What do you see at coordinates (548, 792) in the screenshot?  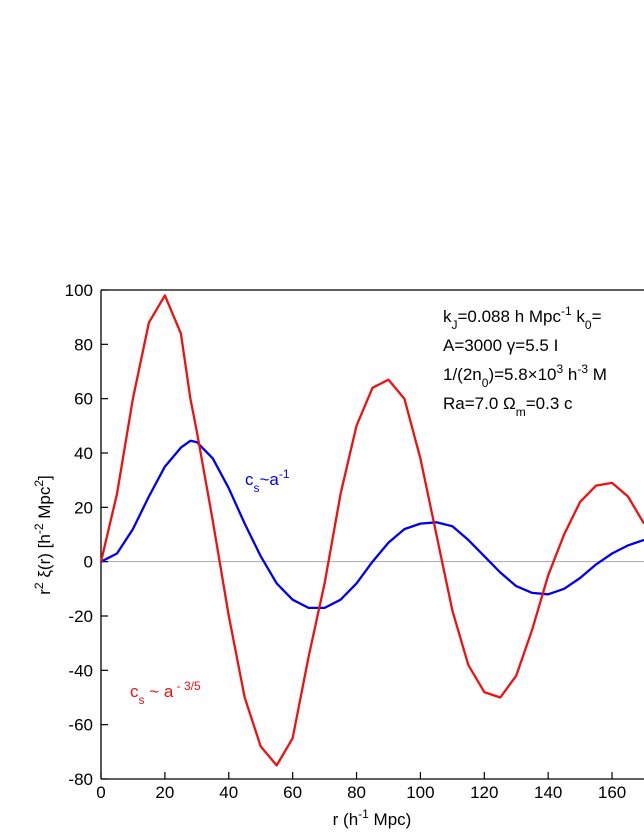 I see `x-tick-label: 140` at bounding box center [548, 792].